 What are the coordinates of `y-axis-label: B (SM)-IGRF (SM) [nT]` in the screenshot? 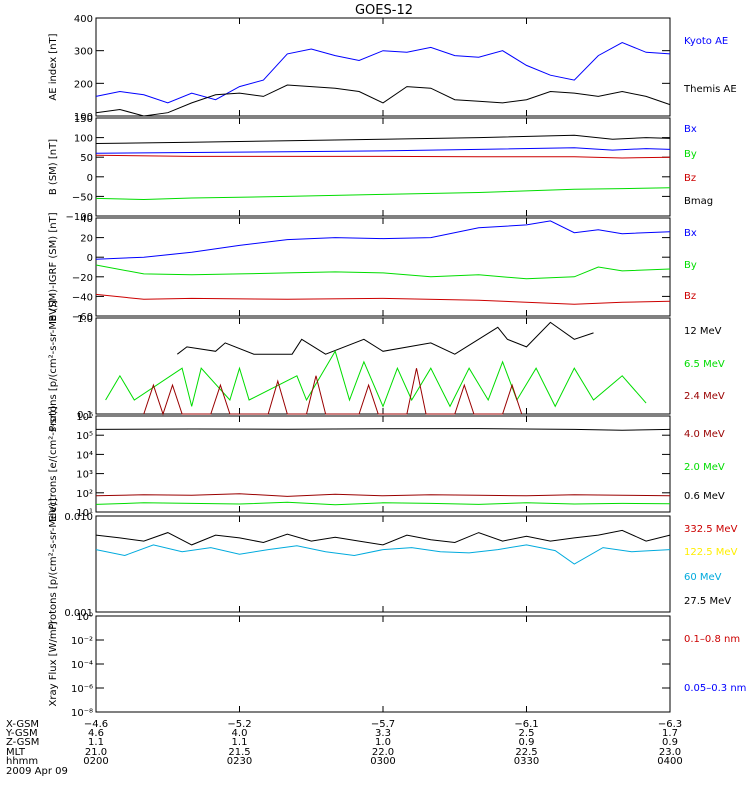 It's located at (53, 266).